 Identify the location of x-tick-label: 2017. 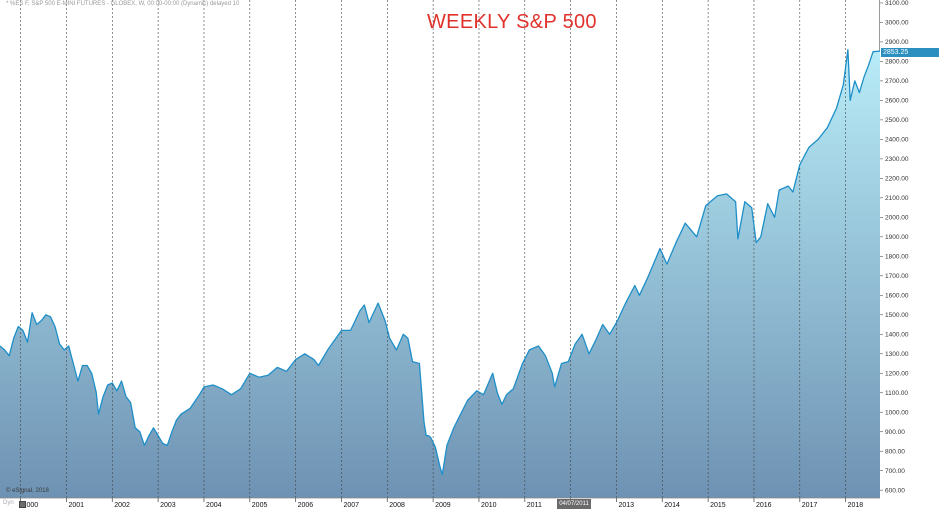
(810, 505).